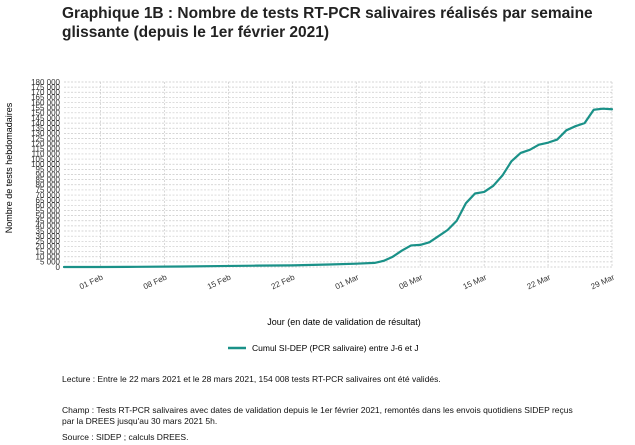 The height and width of the screenshot is (445, 635). Describe the element at coordinates (50, 262) in the screenshot. I see `y-tick-label: 5 000` at that location.